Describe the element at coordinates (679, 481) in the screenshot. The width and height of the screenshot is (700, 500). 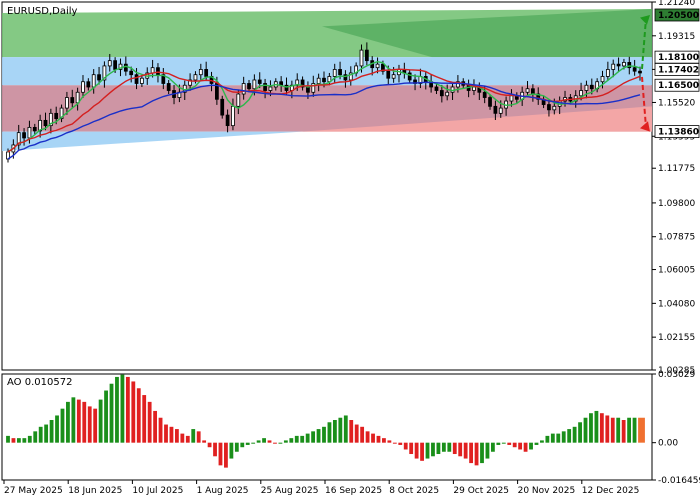
I see `ao-tick-label: -0.016459` at that location.